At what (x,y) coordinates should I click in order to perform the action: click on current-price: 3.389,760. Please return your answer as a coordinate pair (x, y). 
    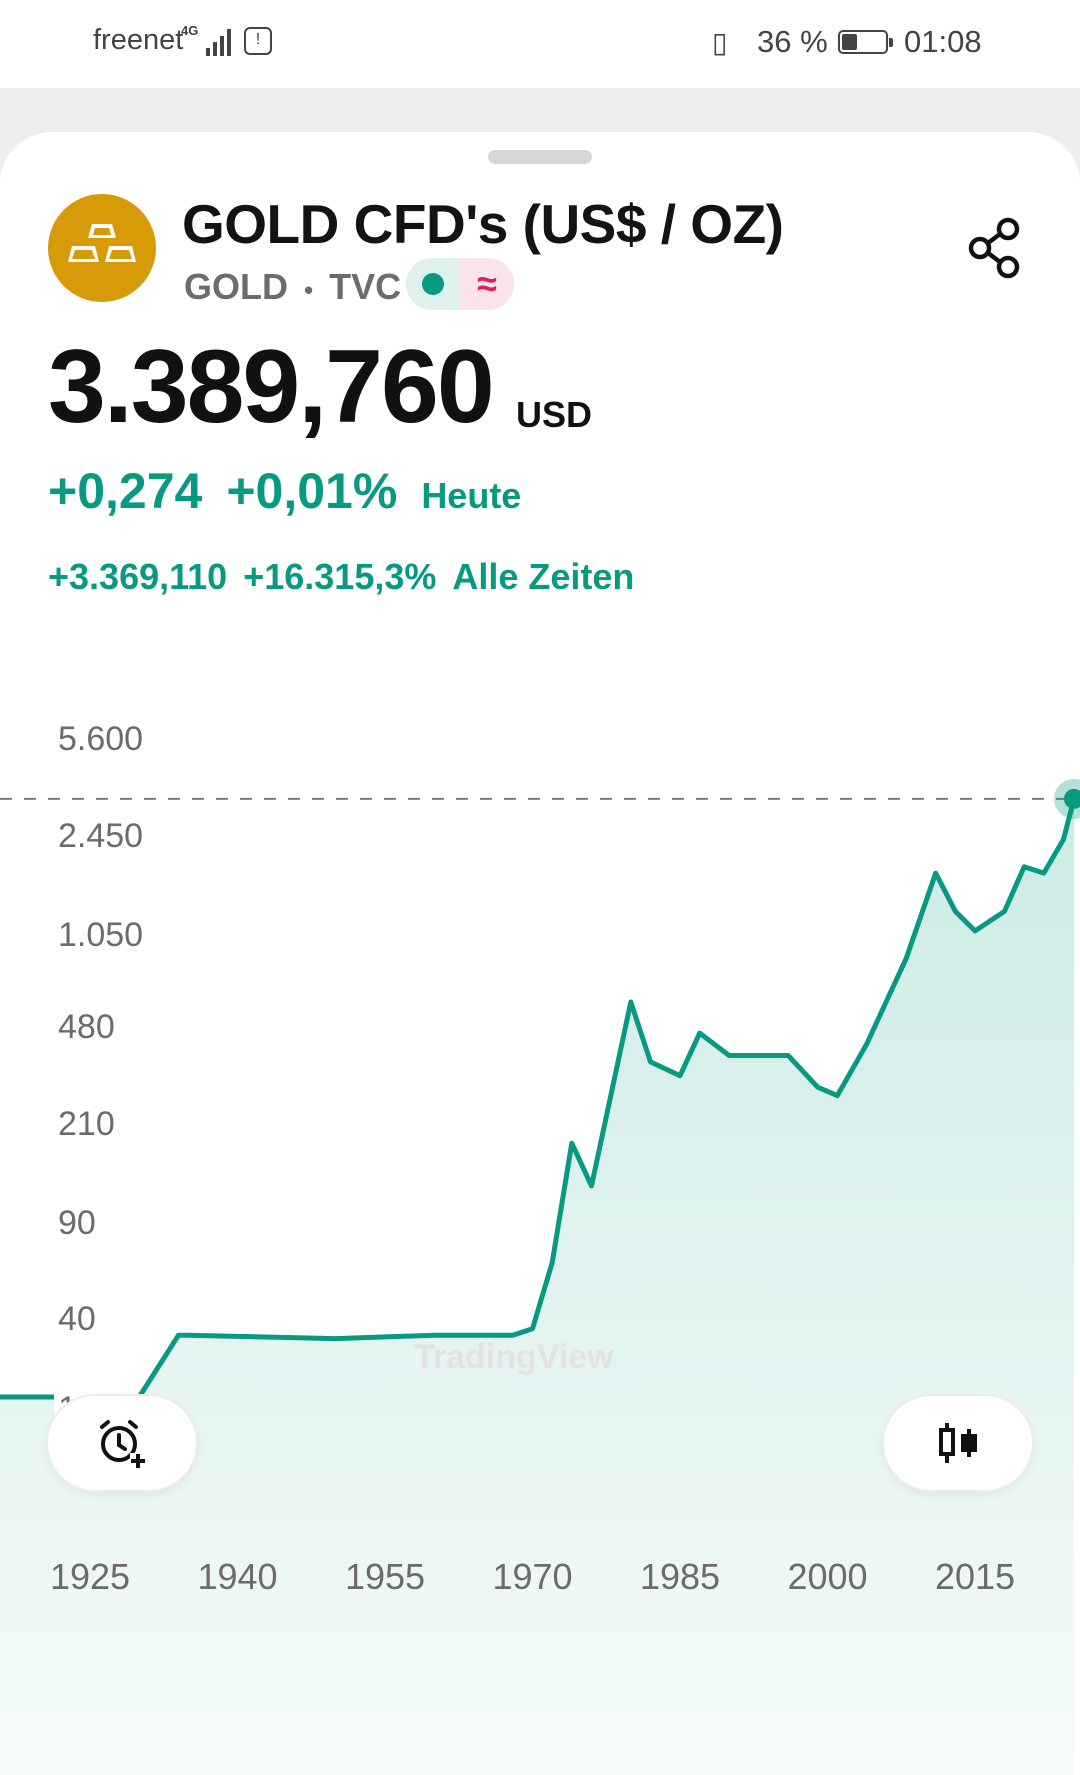
    Looking at the image, I should click on (271, 387).